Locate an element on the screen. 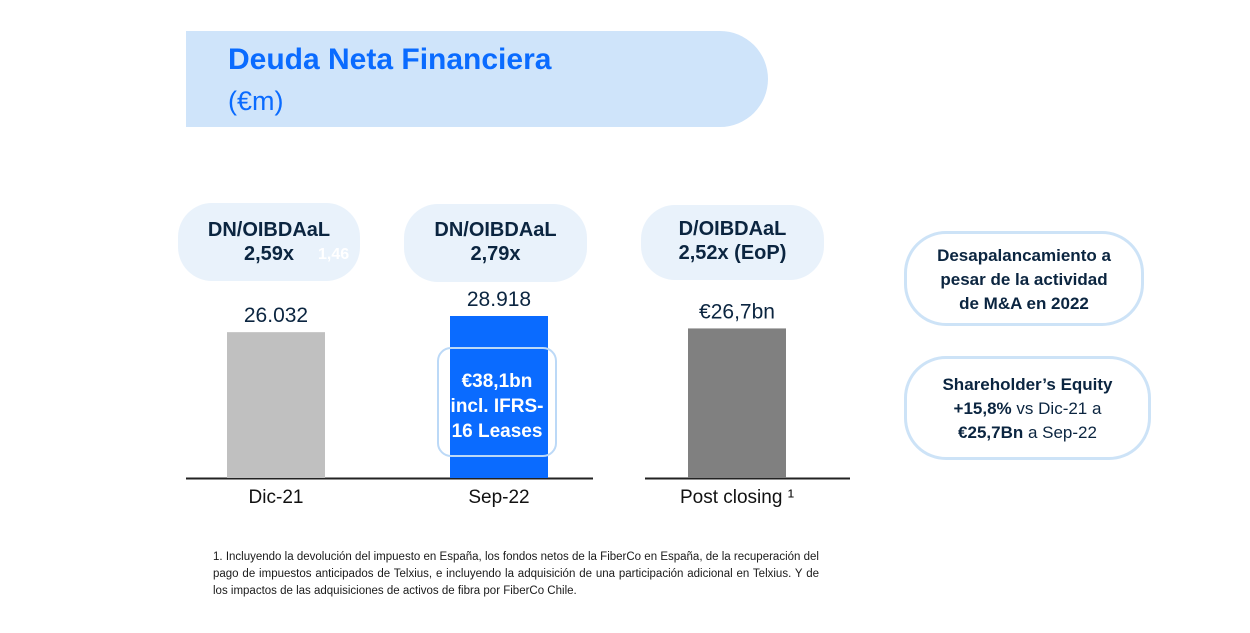  equity-amount-text: a Sep-22 is located at coordinates (1060, 432).